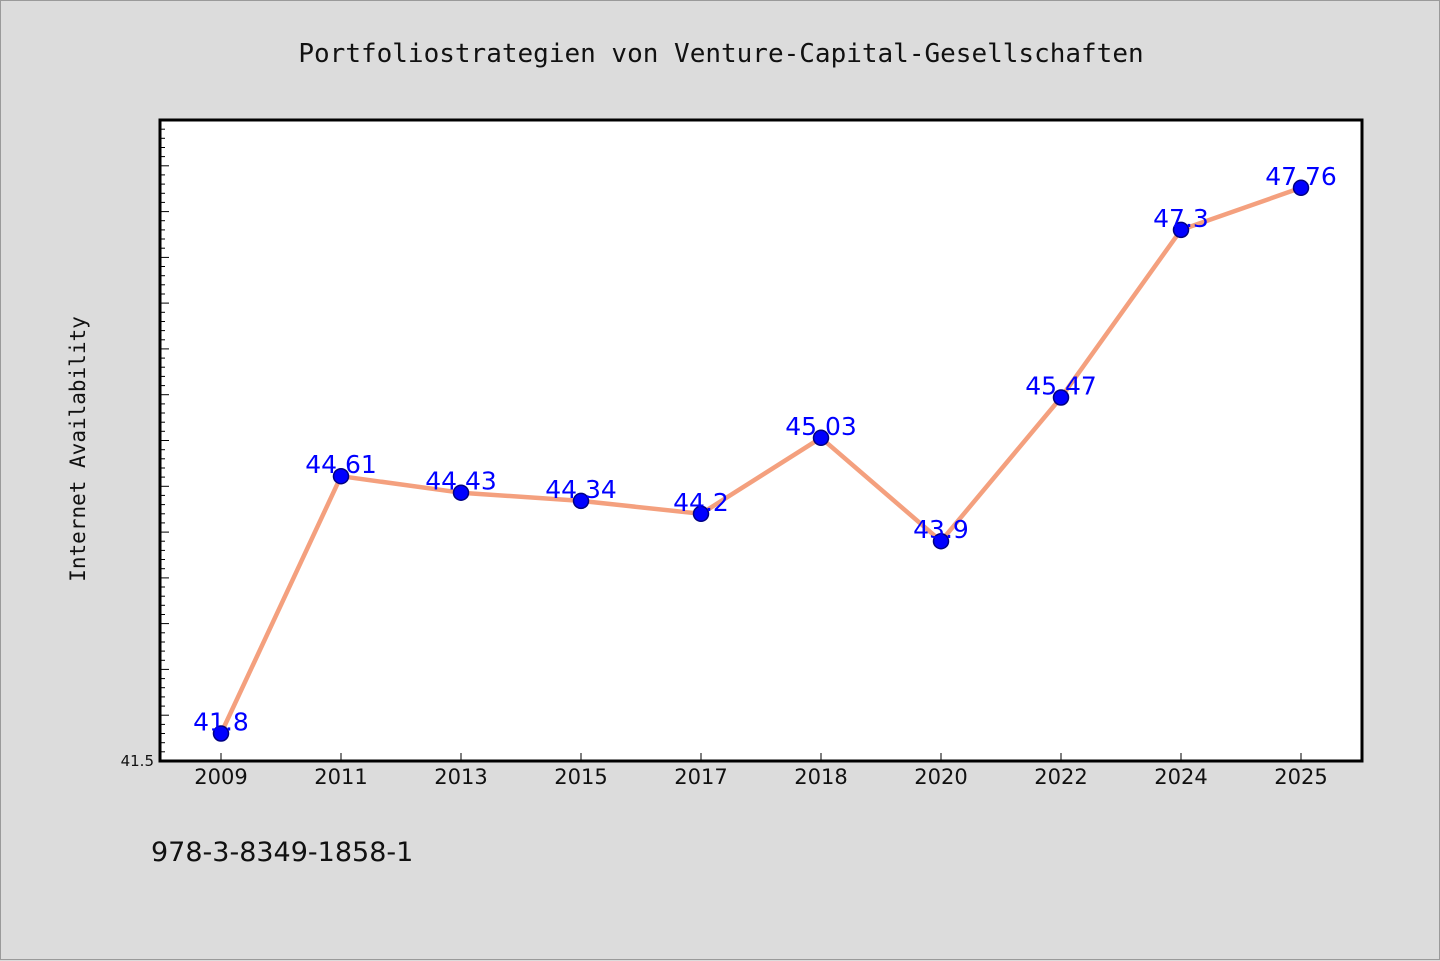 The image size is (1440, 961). Describe the element at coordinates (282, 852) in the screenshot. I see `footer-code: 978-3-8349-1858-1` at that location.